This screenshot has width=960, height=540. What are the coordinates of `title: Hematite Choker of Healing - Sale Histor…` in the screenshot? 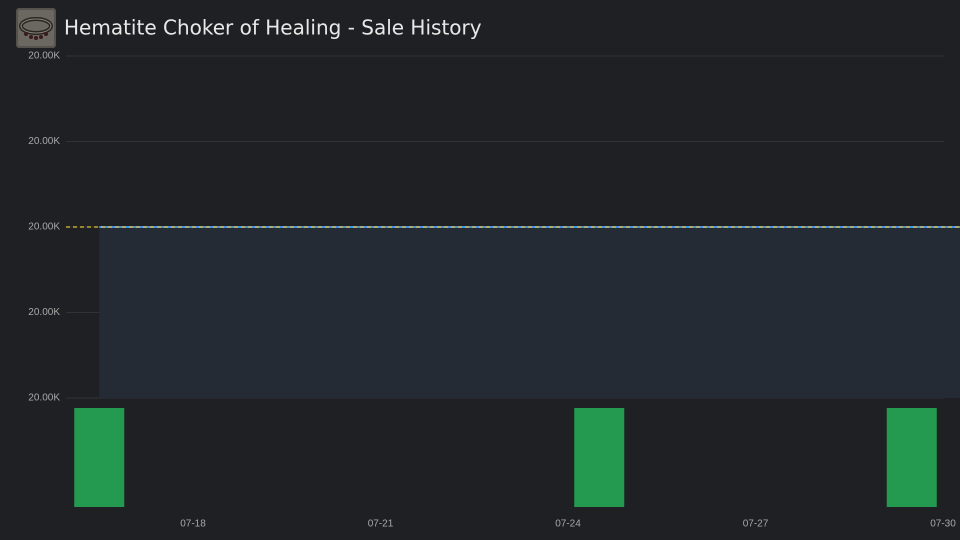 It's located at (273, 28).